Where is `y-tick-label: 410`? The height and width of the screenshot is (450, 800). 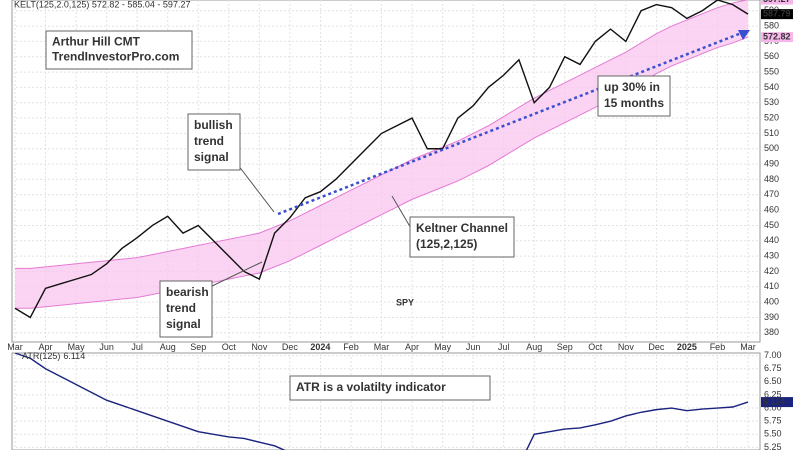
y-tick-label: 410 is located at coordinates (771, 286).